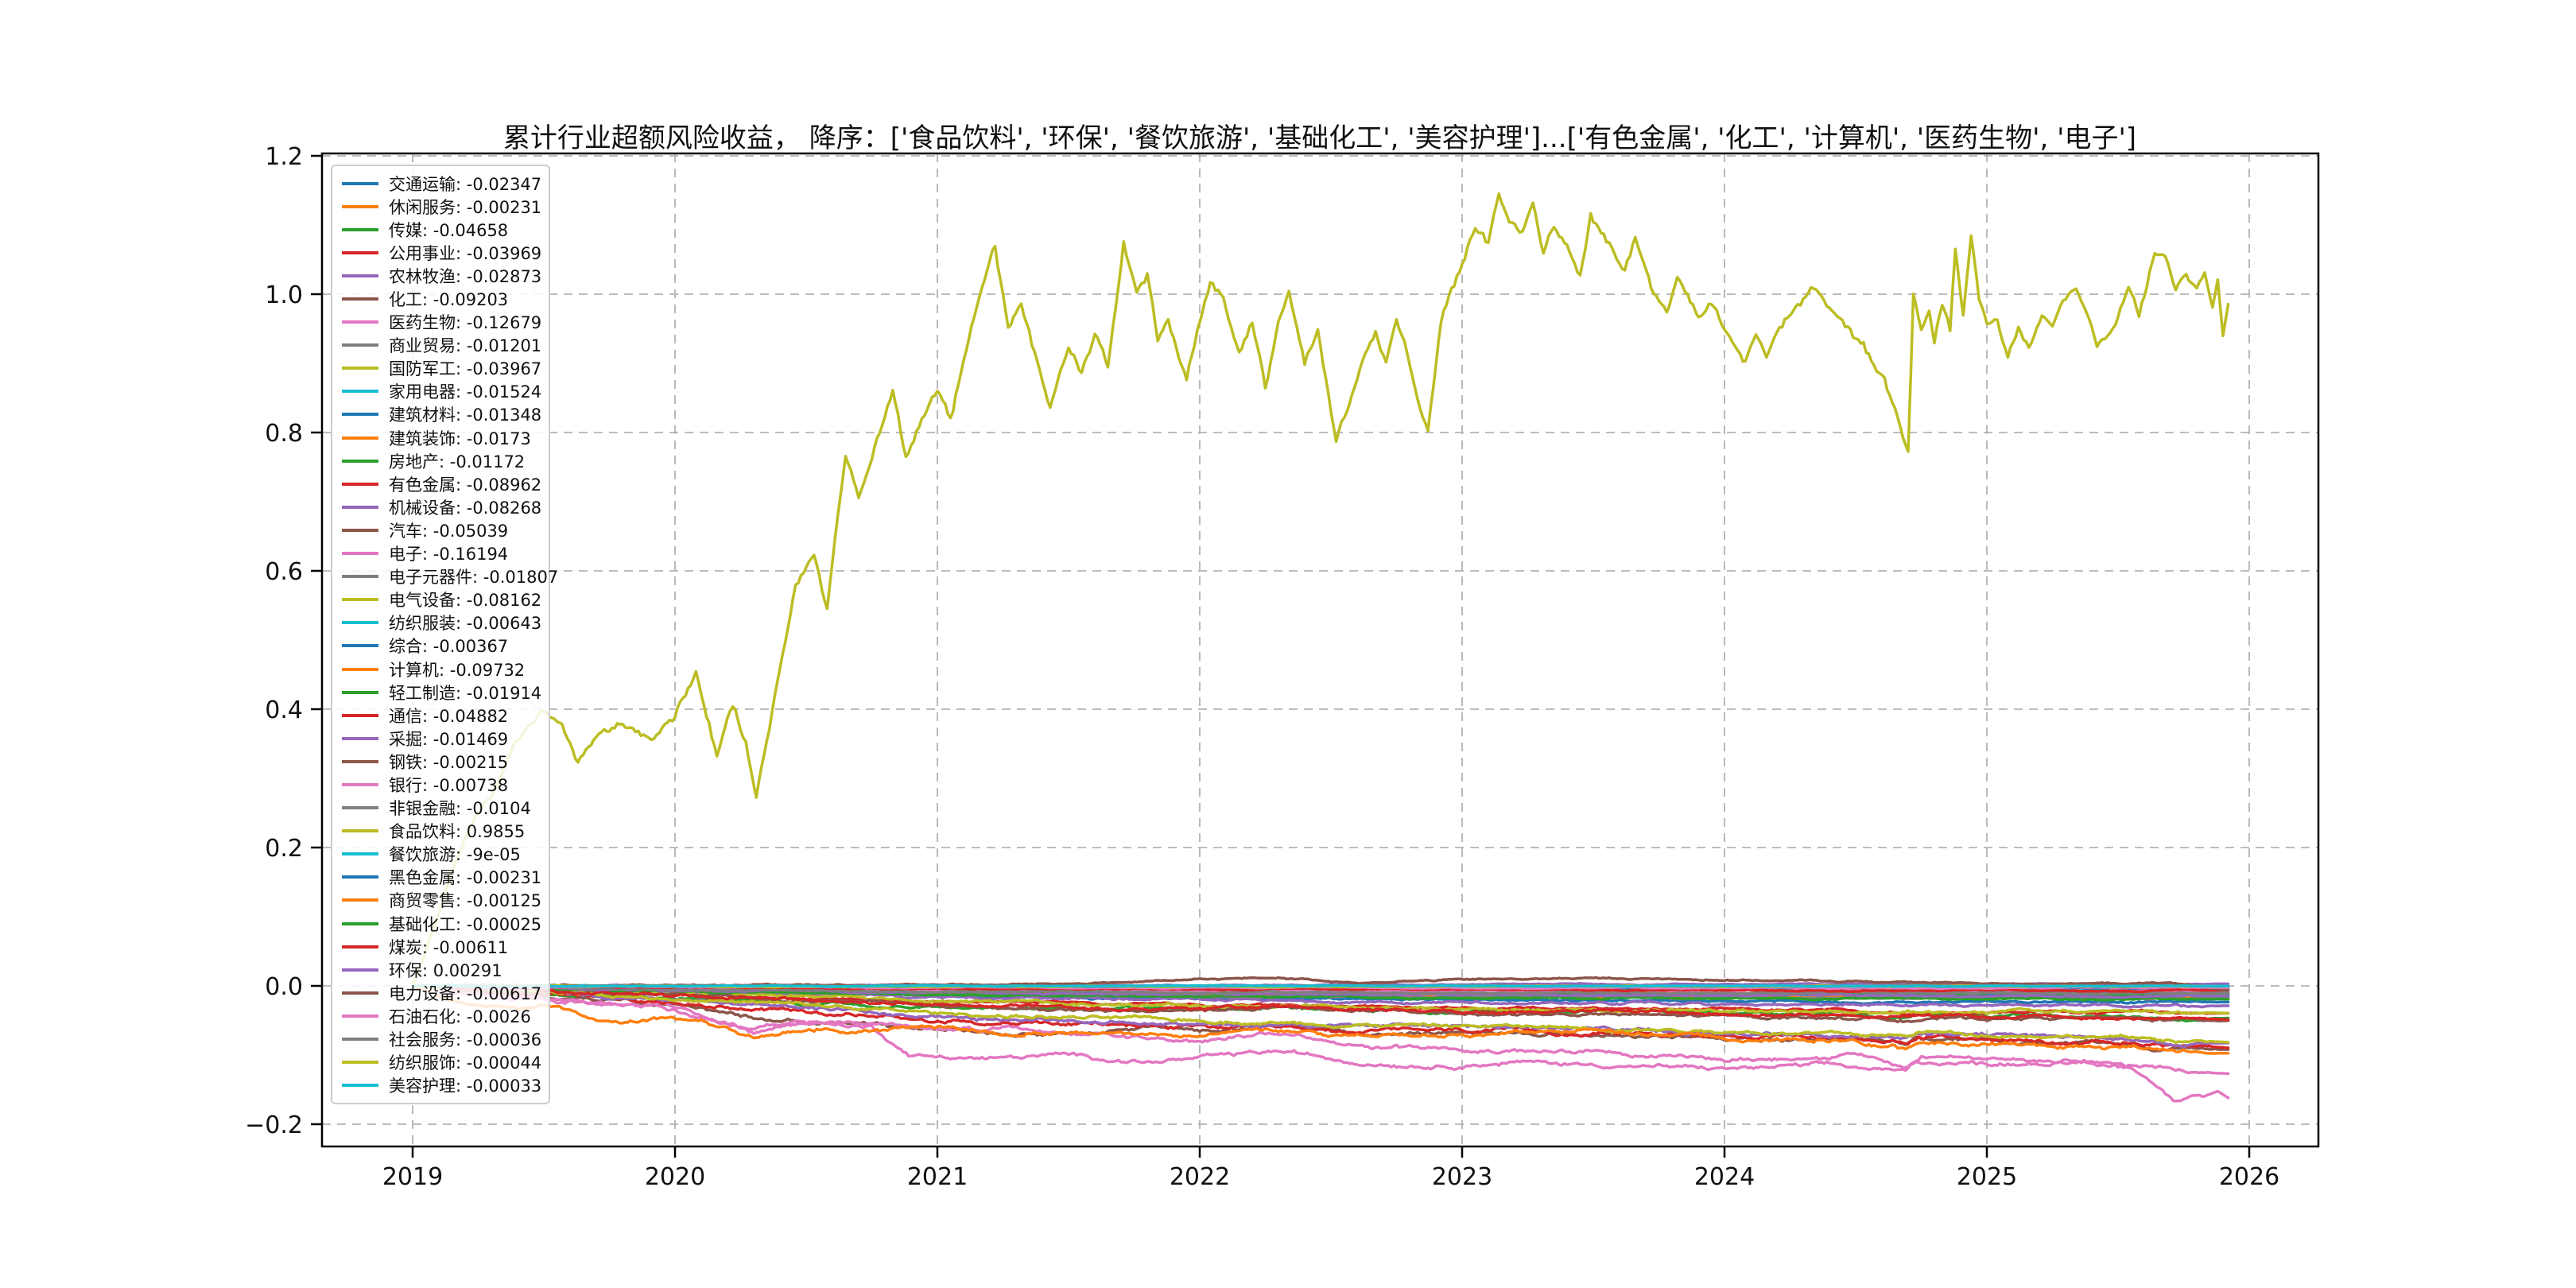  What do you see at coordinates (458, 461) in the screenshot?
I see `legend-label: 房地产: -0.01172` at bounding box center [458, 461].